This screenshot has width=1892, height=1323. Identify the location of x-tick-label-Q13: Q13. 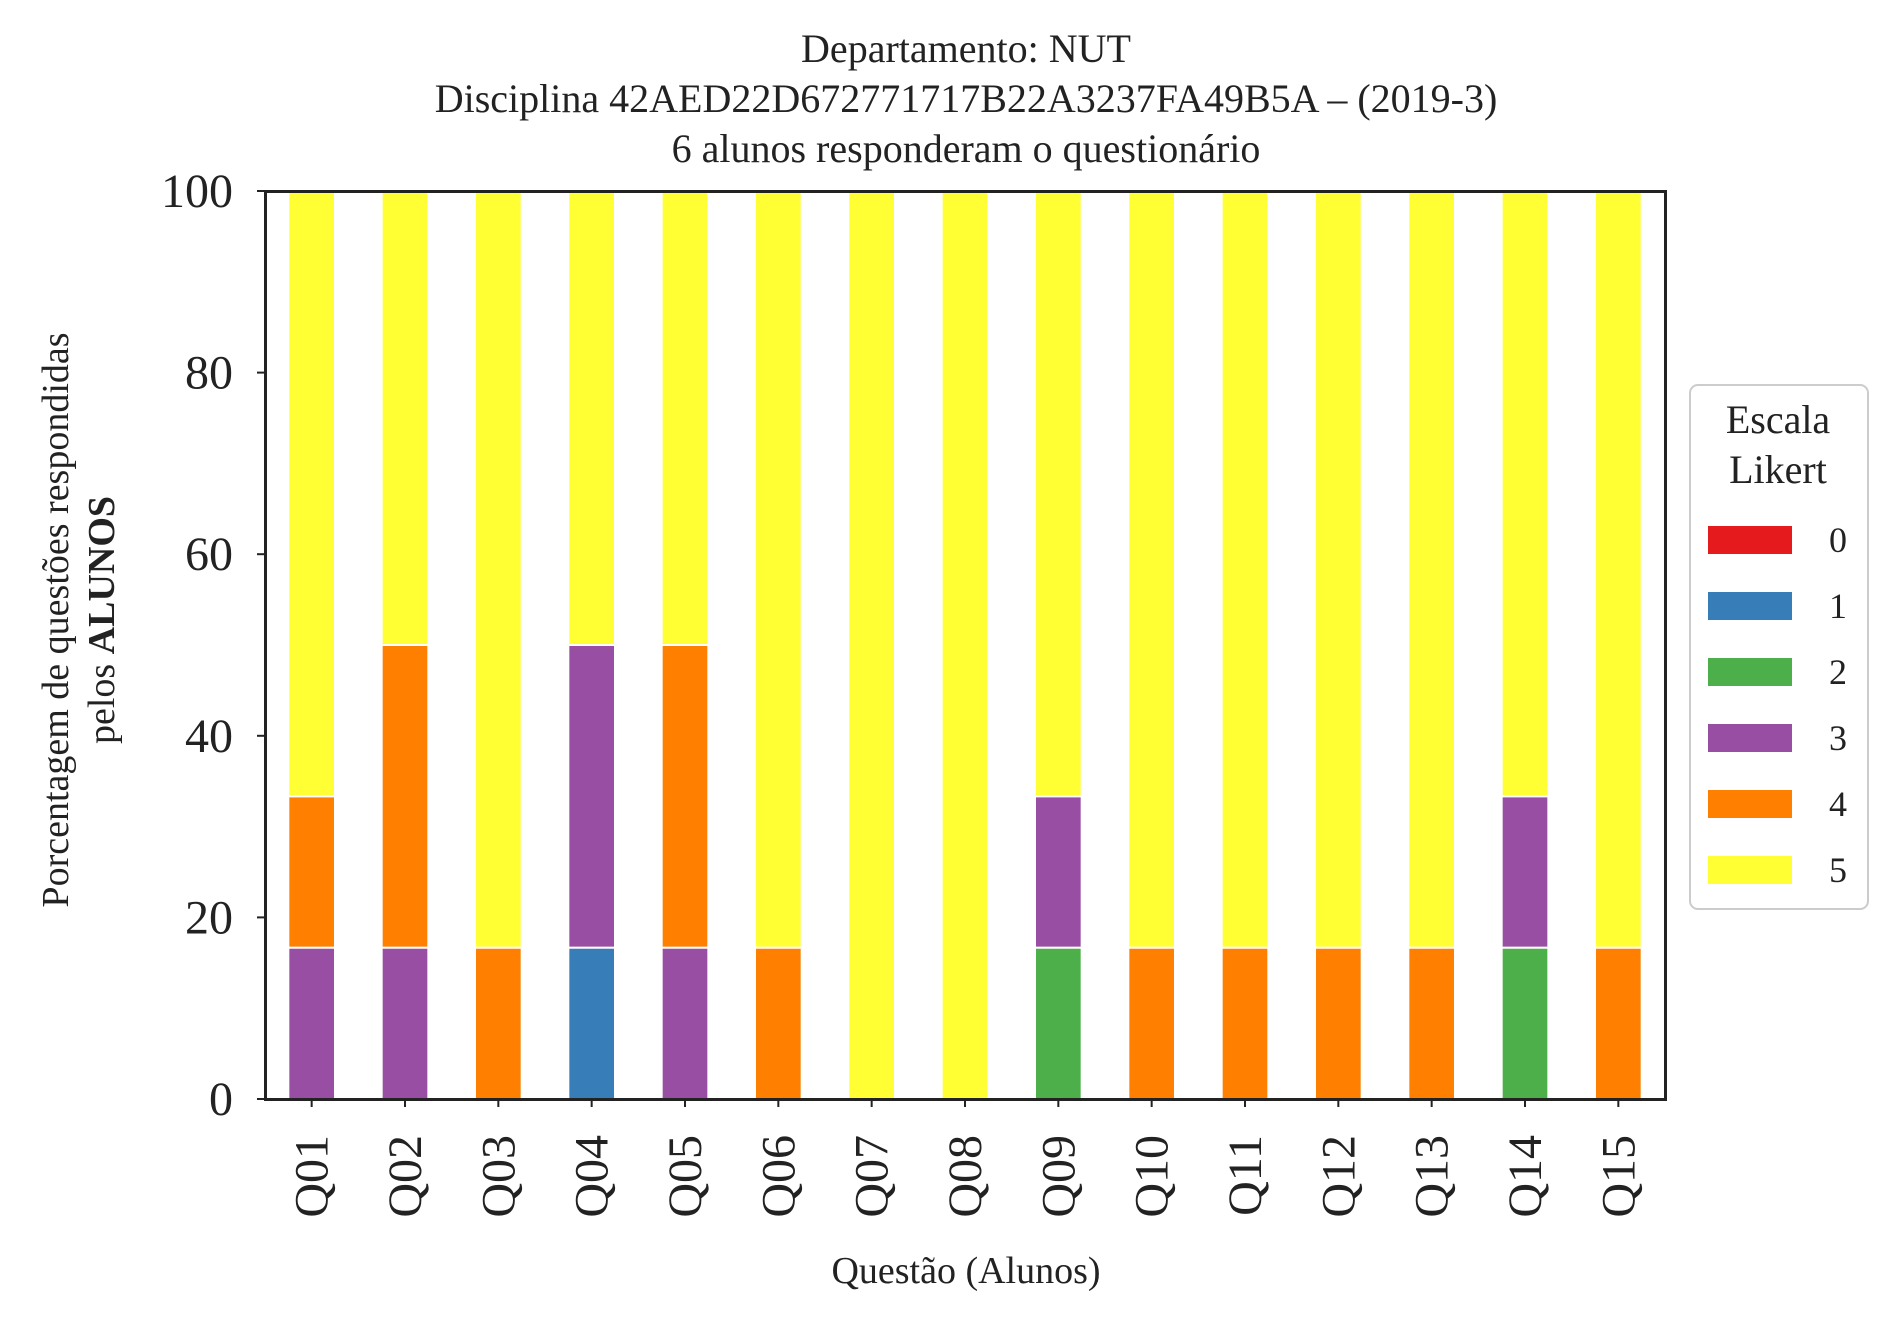
(1432, 1176).